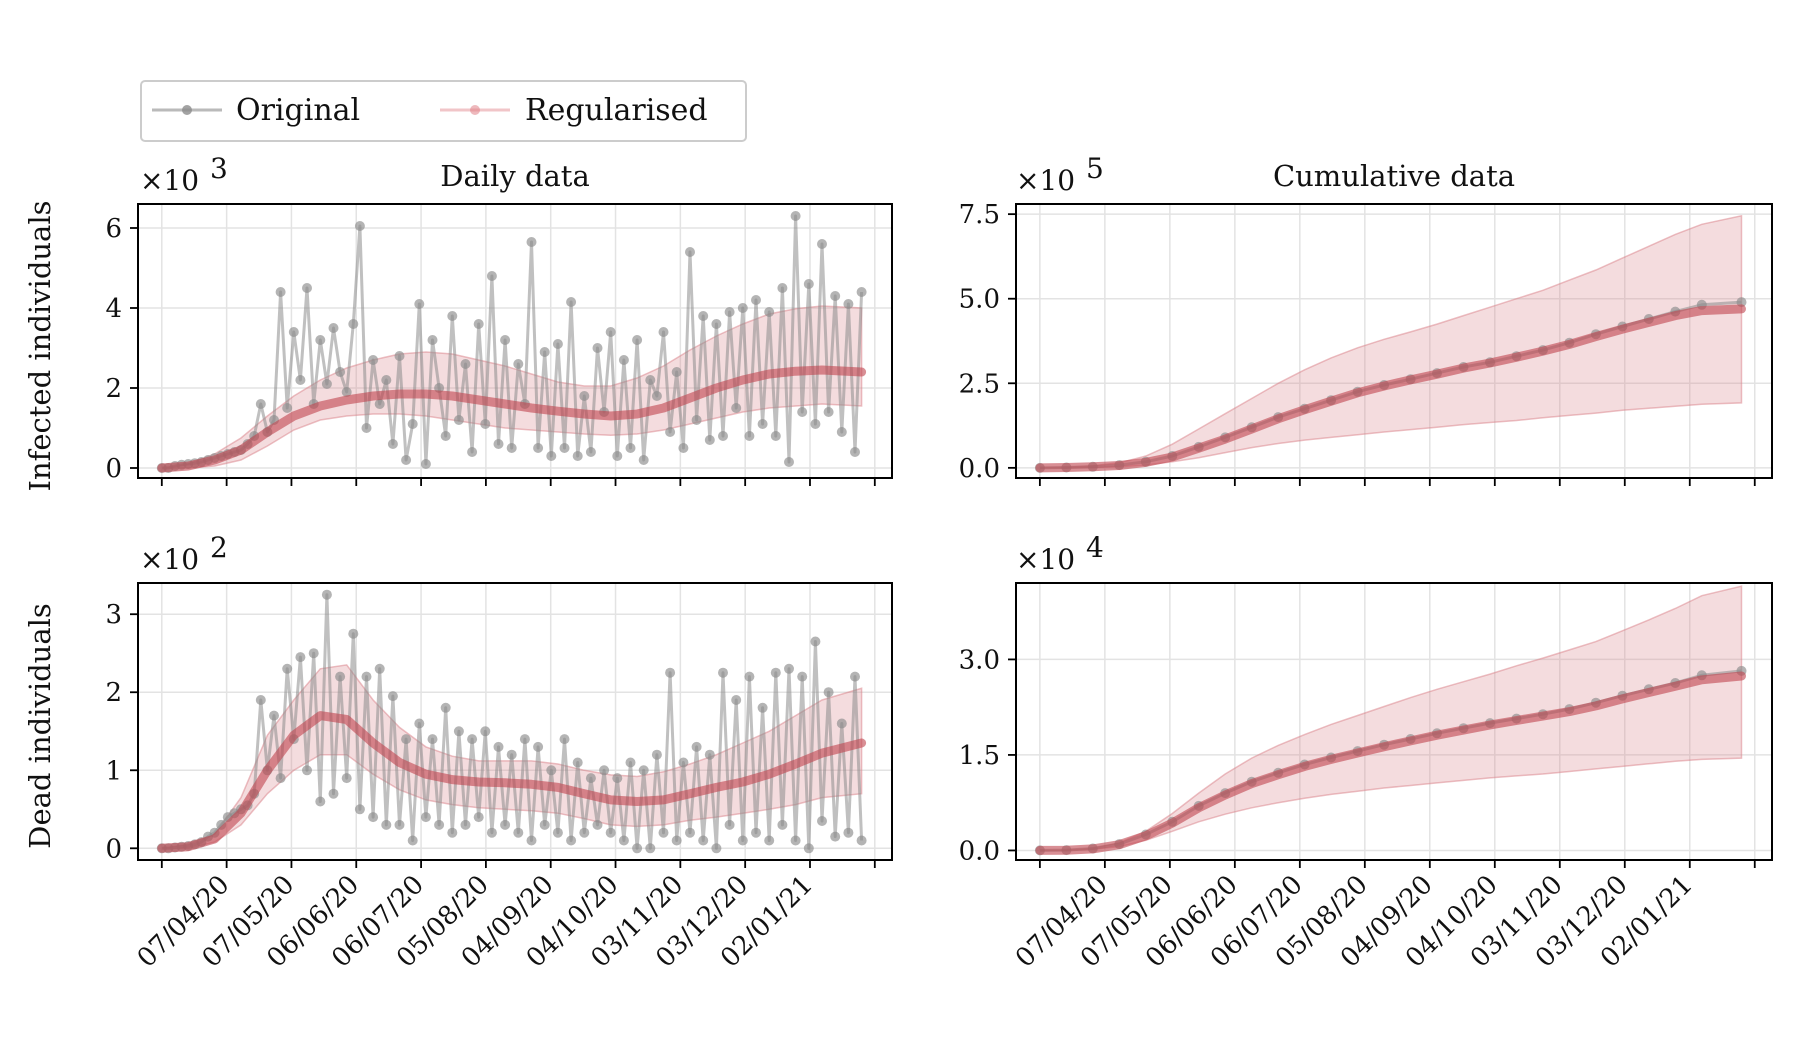 The height and width of the screenshot is (1050, 1800). Describe the element at coordinates (169, 559) in the screenshot. I see `multiplier-base-daily-dead: ×10` at that location.